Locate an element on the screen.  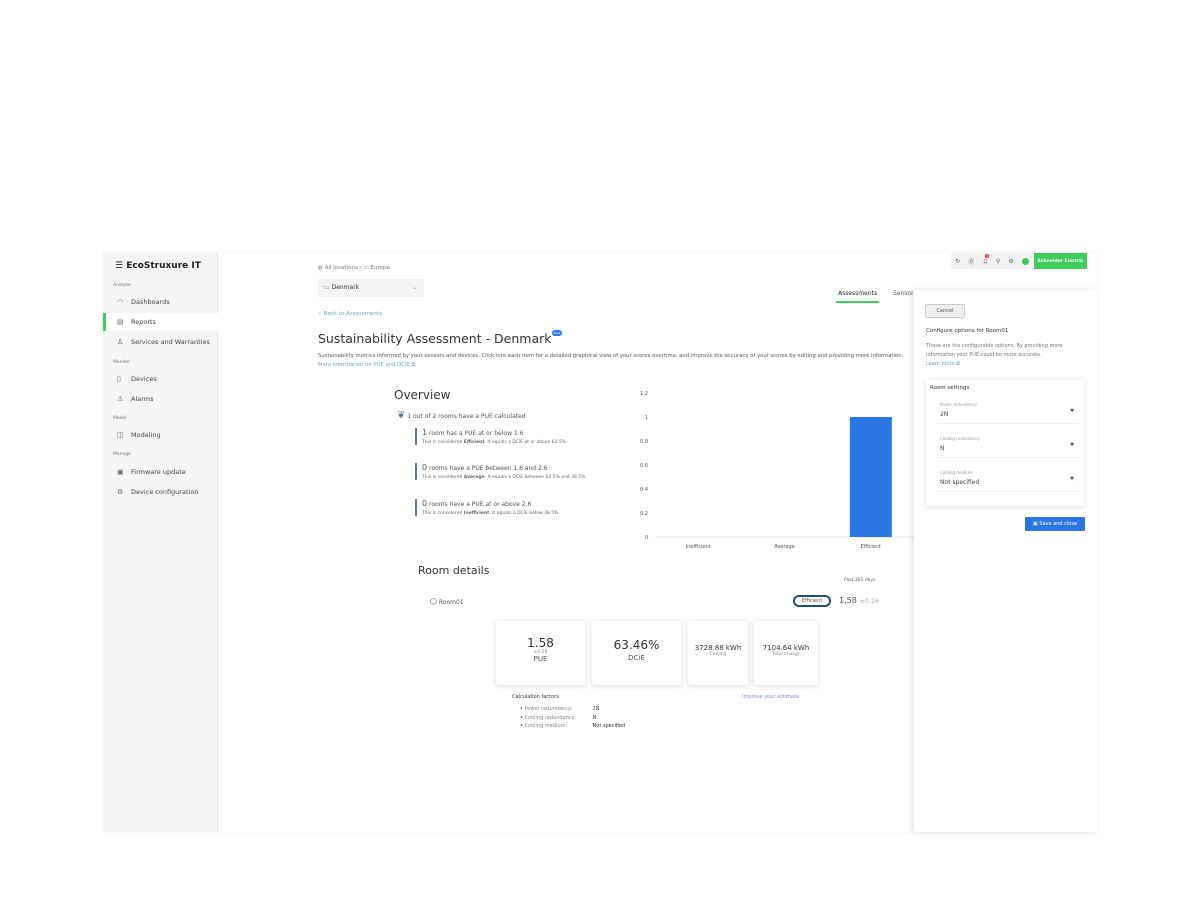
brand-logo: Schneider Electric is located at coordinates (1060, 261).